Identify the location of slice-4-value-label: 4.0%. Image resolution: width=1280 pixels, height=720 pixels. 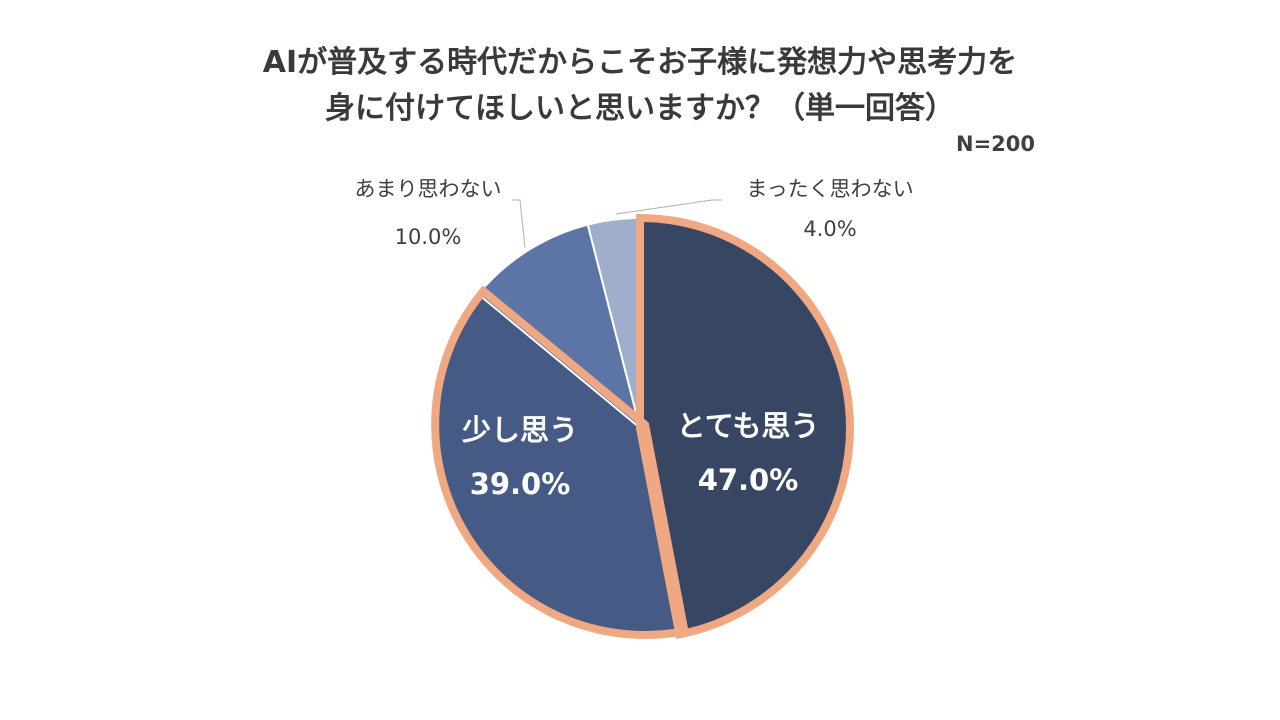
(829, 229).